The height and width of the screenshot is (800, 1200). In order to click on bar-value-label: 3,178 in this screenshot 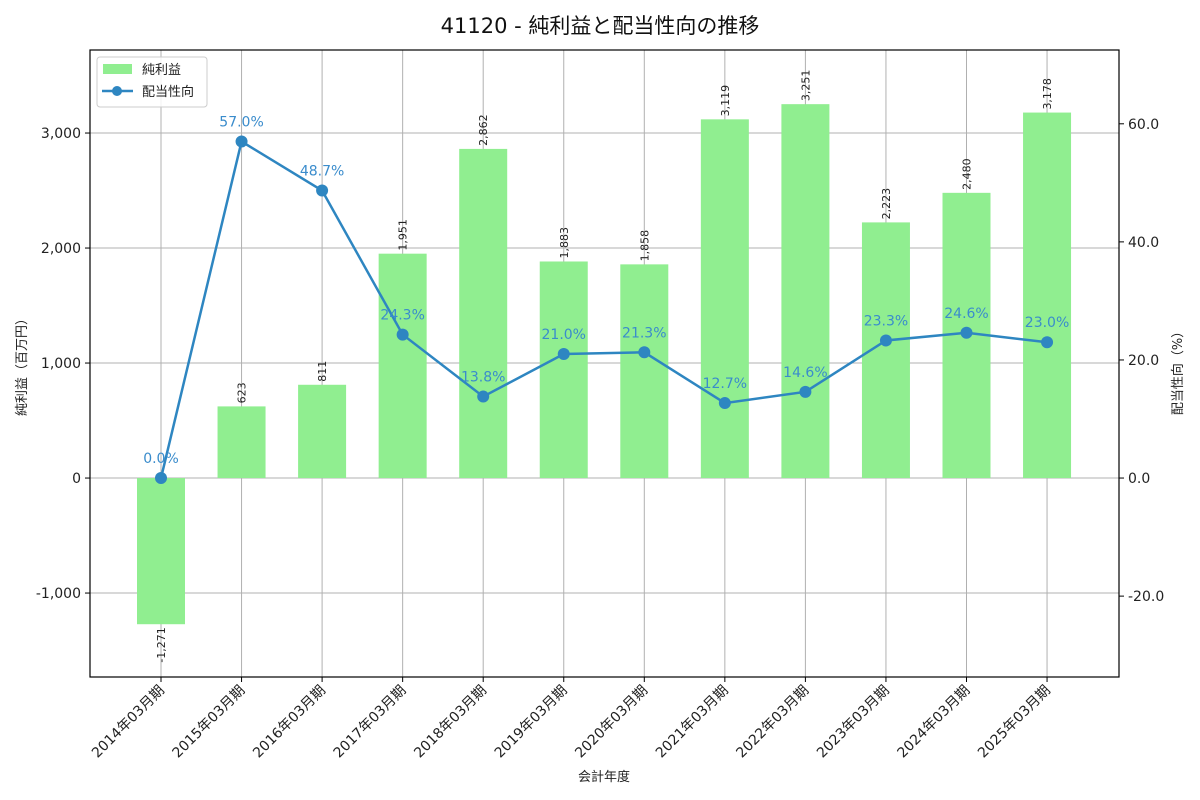, I will do `click(1047, 94)`.